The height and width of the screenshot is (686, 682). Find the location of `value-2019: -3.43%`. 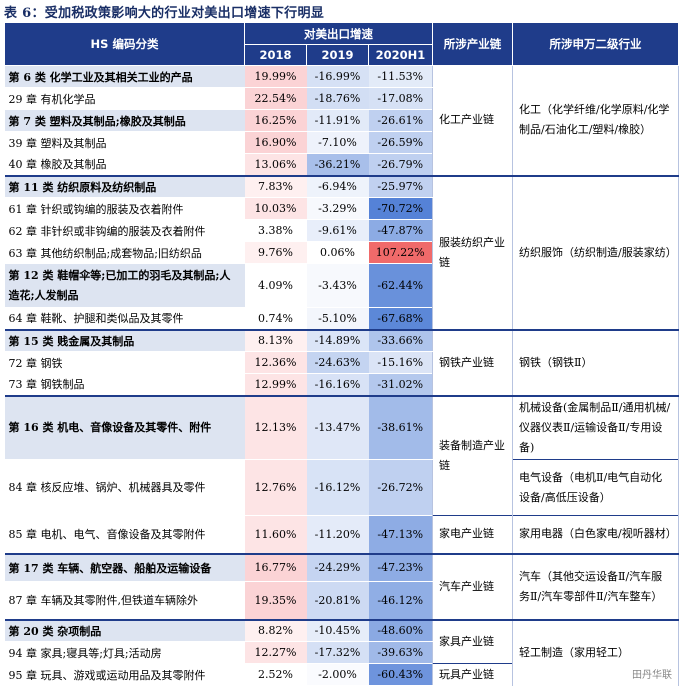

value-2019: -3.43% is located at coordinates (337, 285).